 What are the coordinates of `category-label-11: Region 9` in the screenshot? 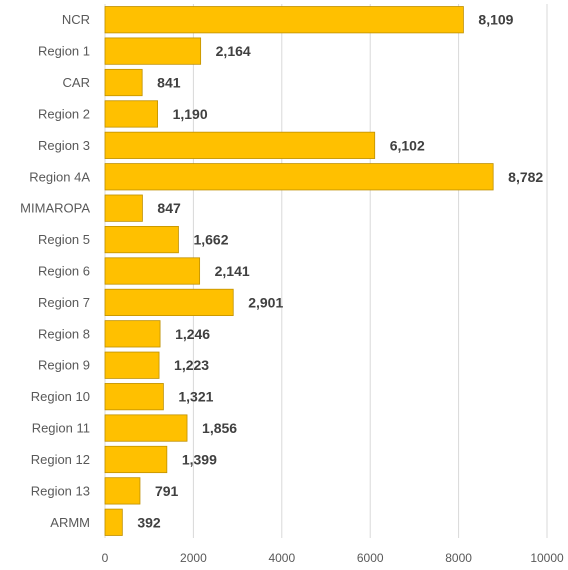 It's located at (64, 365).